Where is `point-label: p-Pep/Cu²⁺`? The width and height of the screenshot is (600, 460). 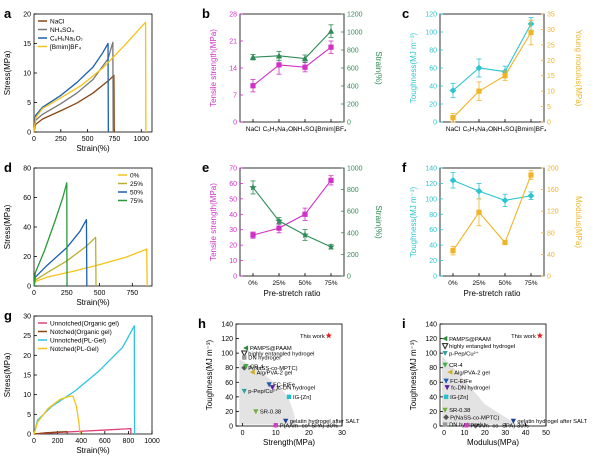
point-label: p-Pep/Cu²⁺ is located at coordinates (463, 353).